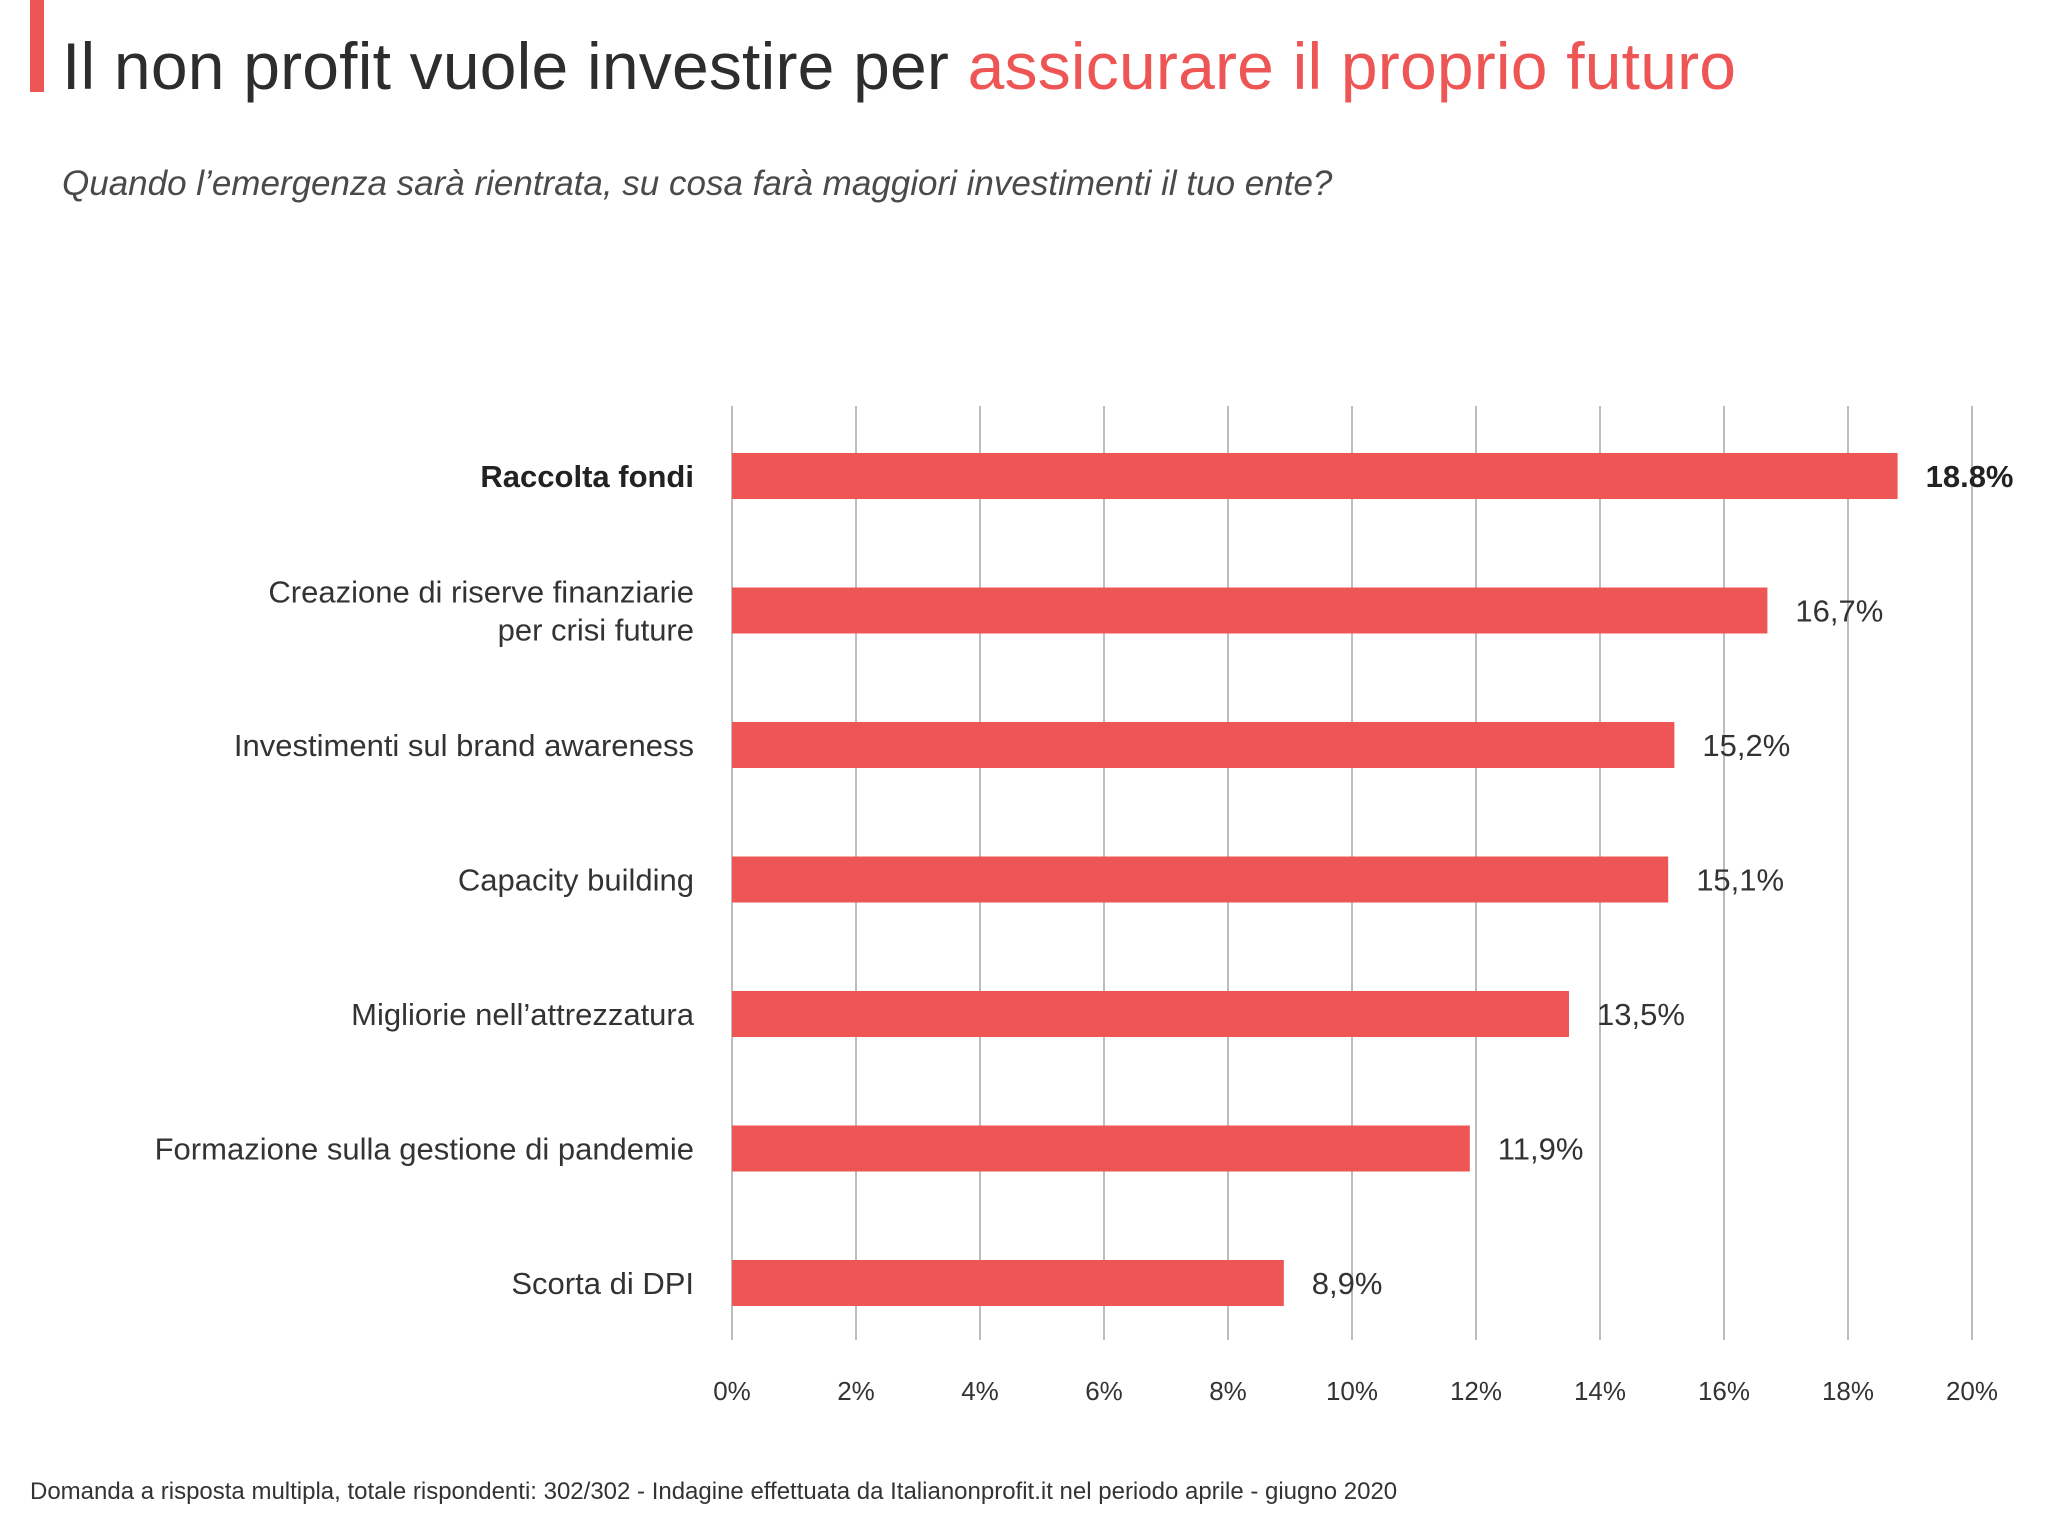 The height and width of the screenshot is (1536, 2048). What do you see at coordinates (1228, 1391) in the screenshot?
I see `x-tick-label: 8%` at bounding box center [1228, 1391].